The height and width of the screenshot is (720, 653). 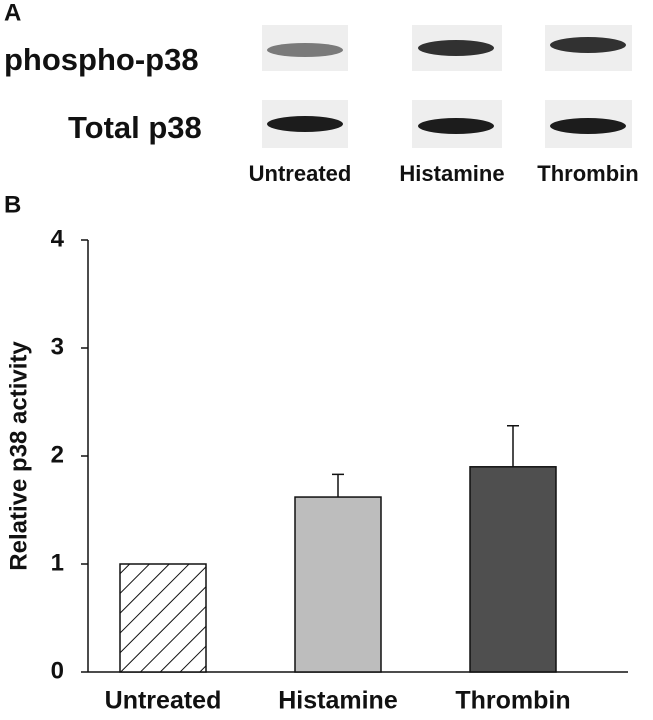 What do you see at coordinates (57, 562) in the screenshot?
I see `y-tick-label: 1` at bounding box center [57, 562].